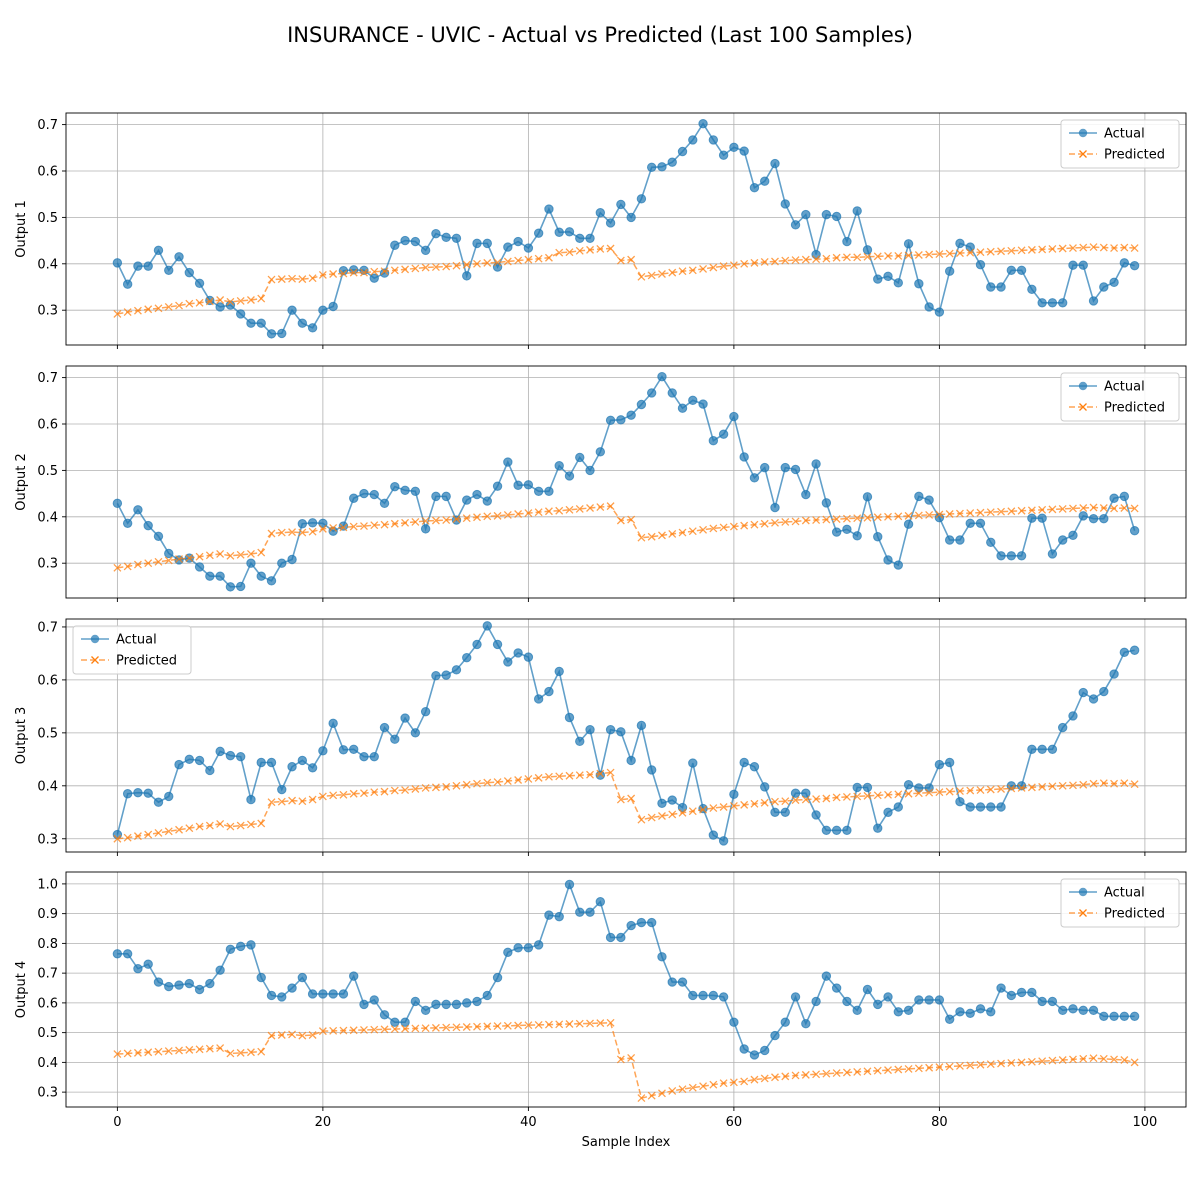 Image resolution: width=1200 pixels, height=1200 pixels. I want to click on panel-2-y-axis-label: Output 2, so click(21, 482).